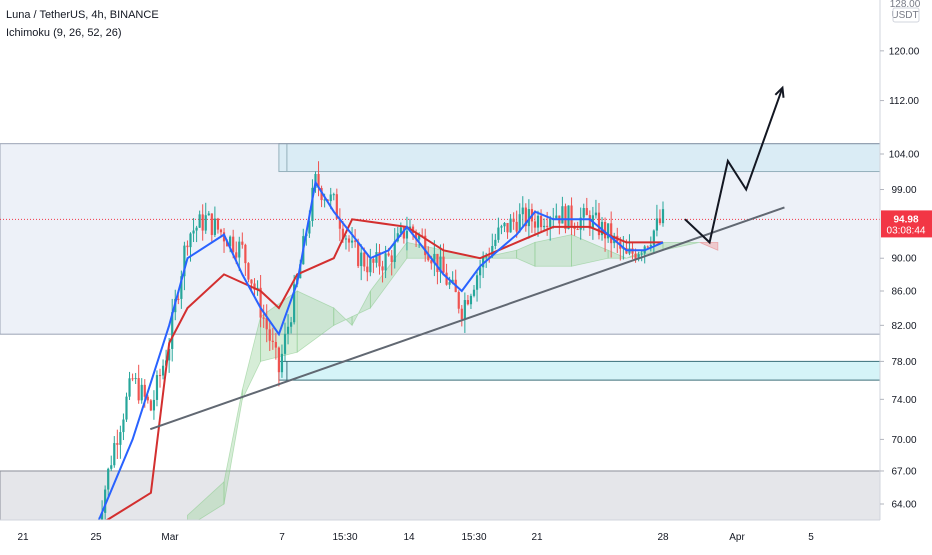 This screenshot has width=932, height=555. I want to click on time-tick-label: 5, so click(811, 537).